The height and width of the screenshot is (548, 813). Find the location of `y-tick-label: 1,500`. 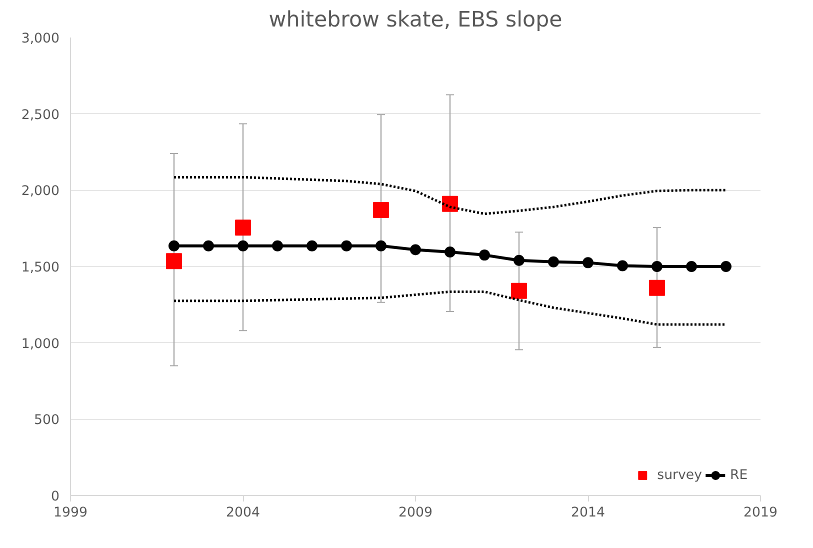

y-tick-label: 1,500 is located at coordinates (40, 268).